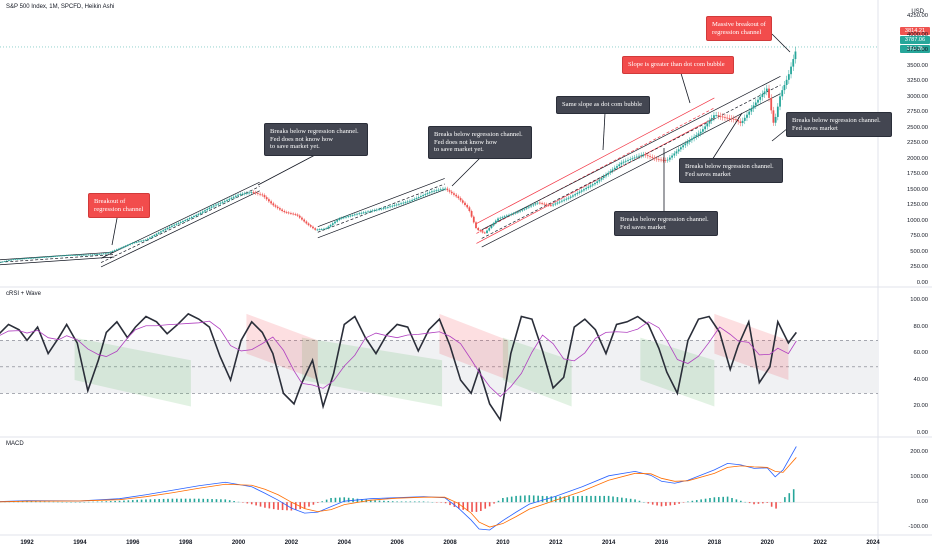 Image resolution: width=932 pixels, height=555 pixels. Describe the element at coordinates (917, 112) in the screenshot. I see `price-axis-tick: 2750.00` at that location.